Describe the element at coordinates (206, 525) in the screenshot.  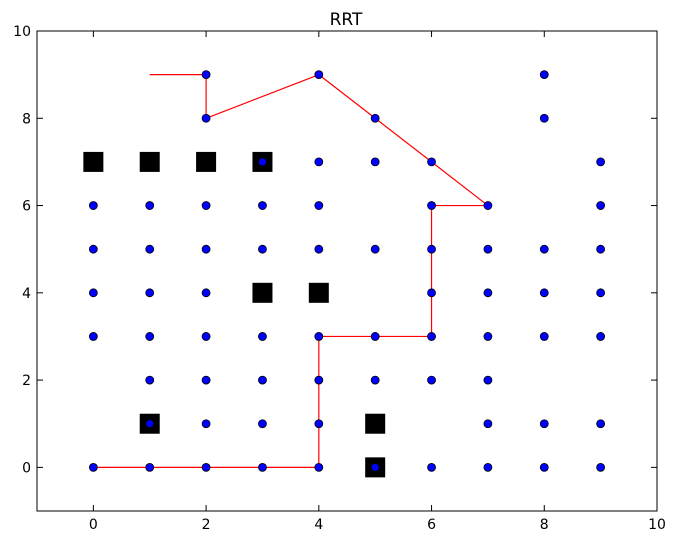
I see `x-tick-label: 2` at that location.